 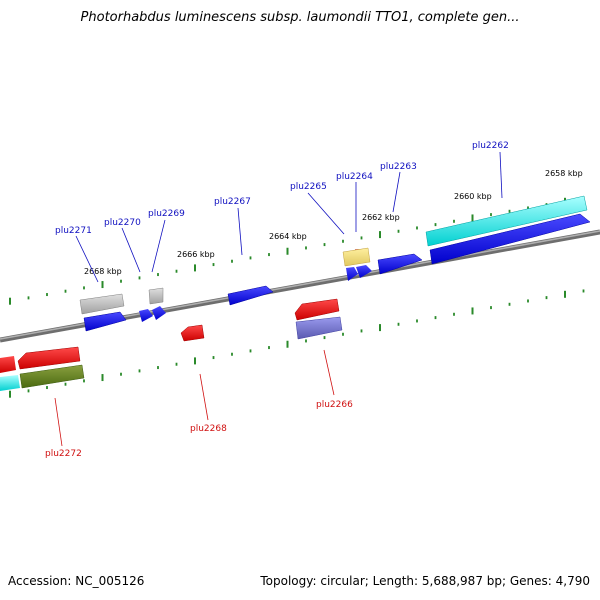 I want to click on gene-label-plu2271: plu2271, so click(x=73, y=231).